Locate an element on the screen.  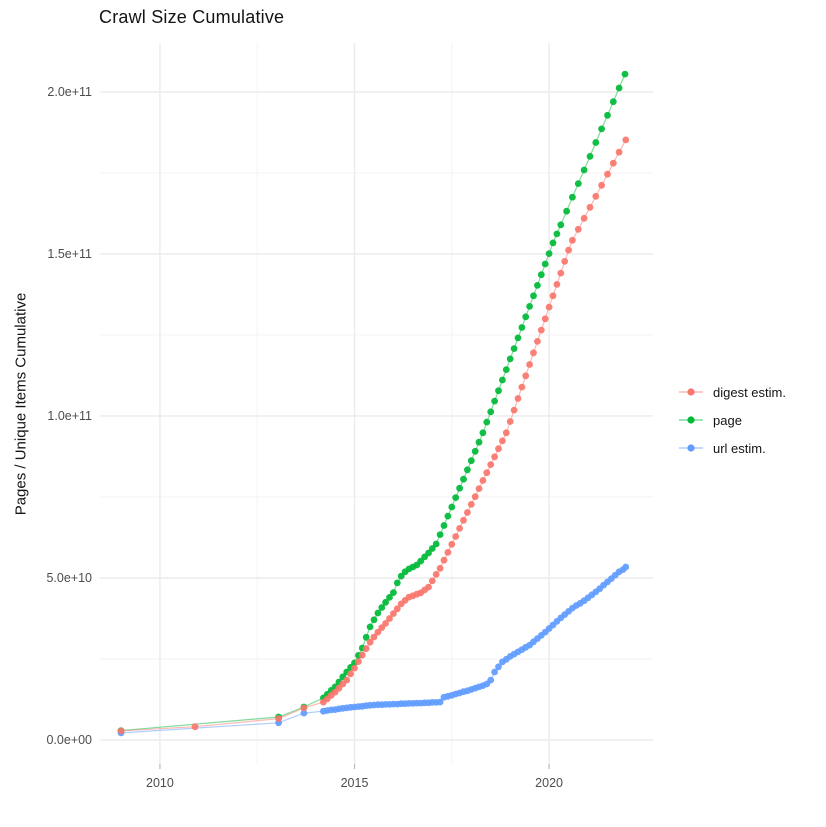
y-tick-label: 2.0e+11 is located at coordinates (69, 92).